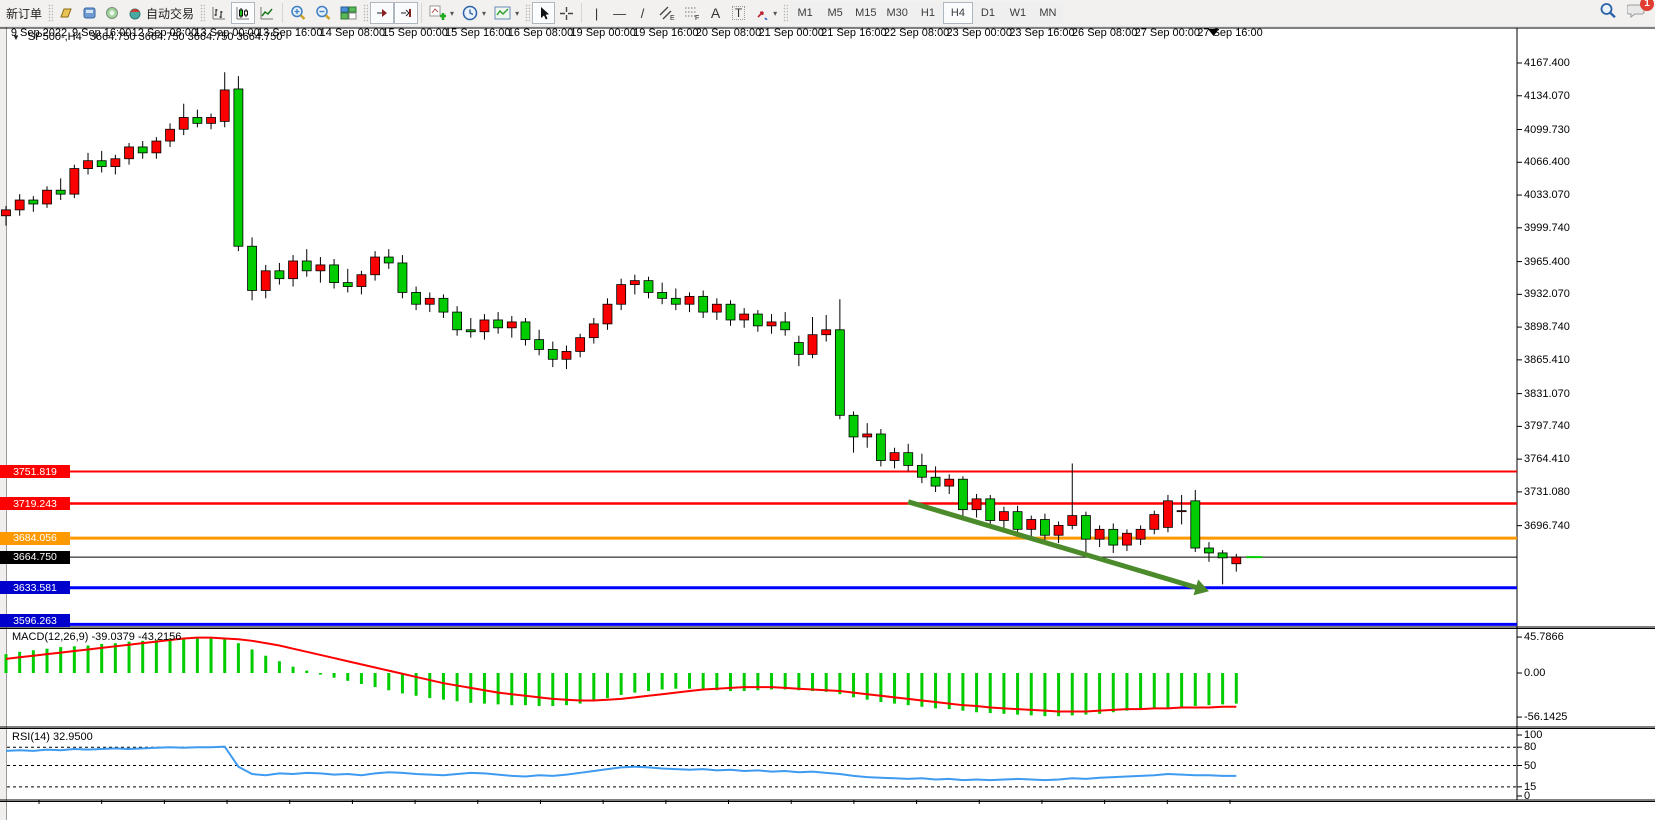  Describe the element at coordinates (478, 33) in the screenshot. I see `time-axis-label: 15 Sep 16:00` at that location.